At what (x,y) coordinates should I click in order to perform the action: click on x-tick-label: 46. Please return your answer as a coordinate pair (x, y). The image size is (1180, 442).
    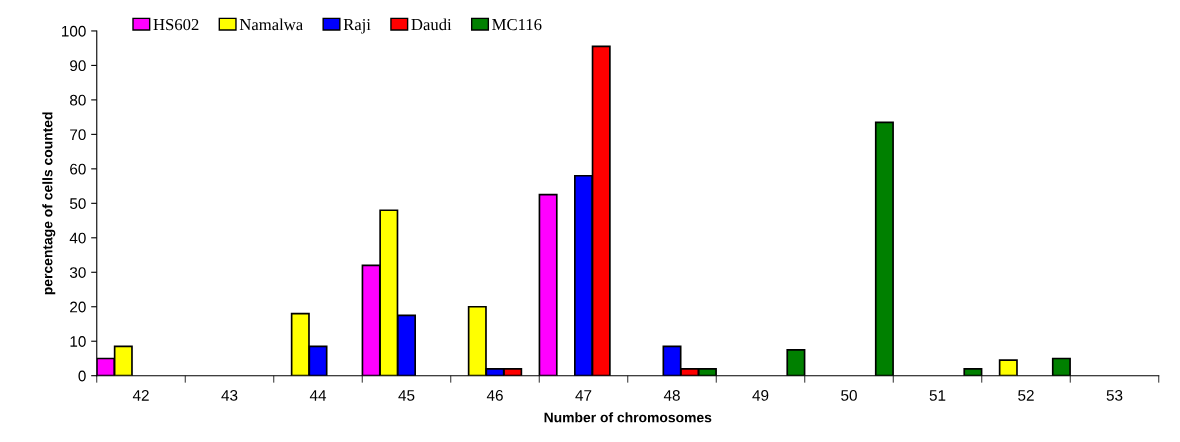
    Looking at the image, I should click on (494, 395).